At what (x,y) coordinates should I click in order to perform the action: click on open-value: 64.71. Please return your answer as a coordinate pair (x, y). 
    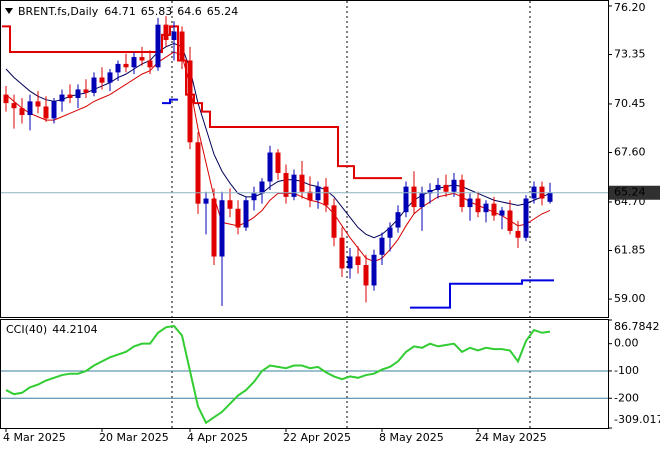
    Looking at the image, I should click on (120, 11).